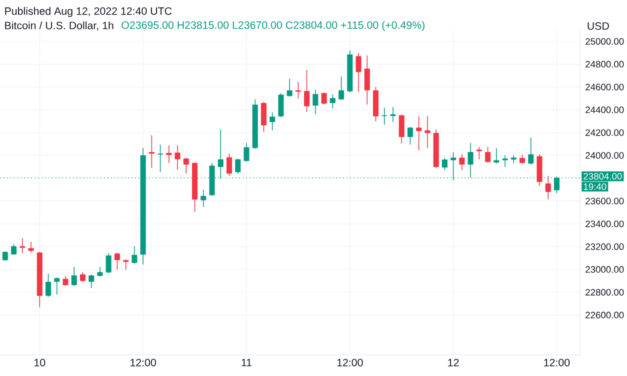  I want to click on y-tick-label: 24200.00, so click(605, 132).